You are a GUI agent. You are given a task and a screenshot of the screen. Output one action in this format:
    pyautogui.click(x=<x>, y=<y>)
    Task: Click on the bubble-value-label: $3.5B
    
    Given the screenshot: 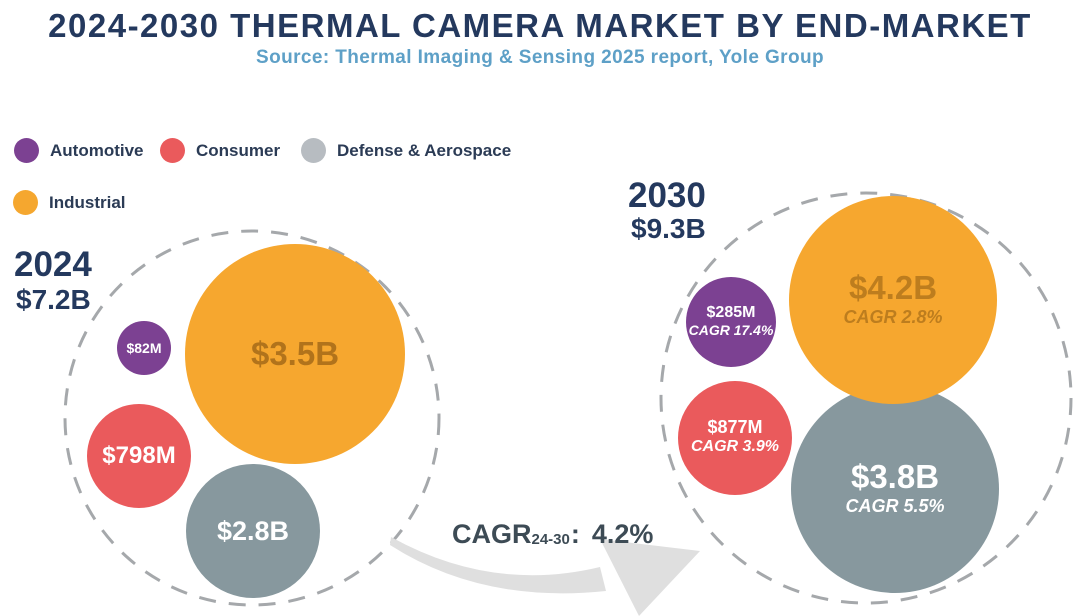 What is the action you would take?
    pyautogui.click(x=295, y=353)
    